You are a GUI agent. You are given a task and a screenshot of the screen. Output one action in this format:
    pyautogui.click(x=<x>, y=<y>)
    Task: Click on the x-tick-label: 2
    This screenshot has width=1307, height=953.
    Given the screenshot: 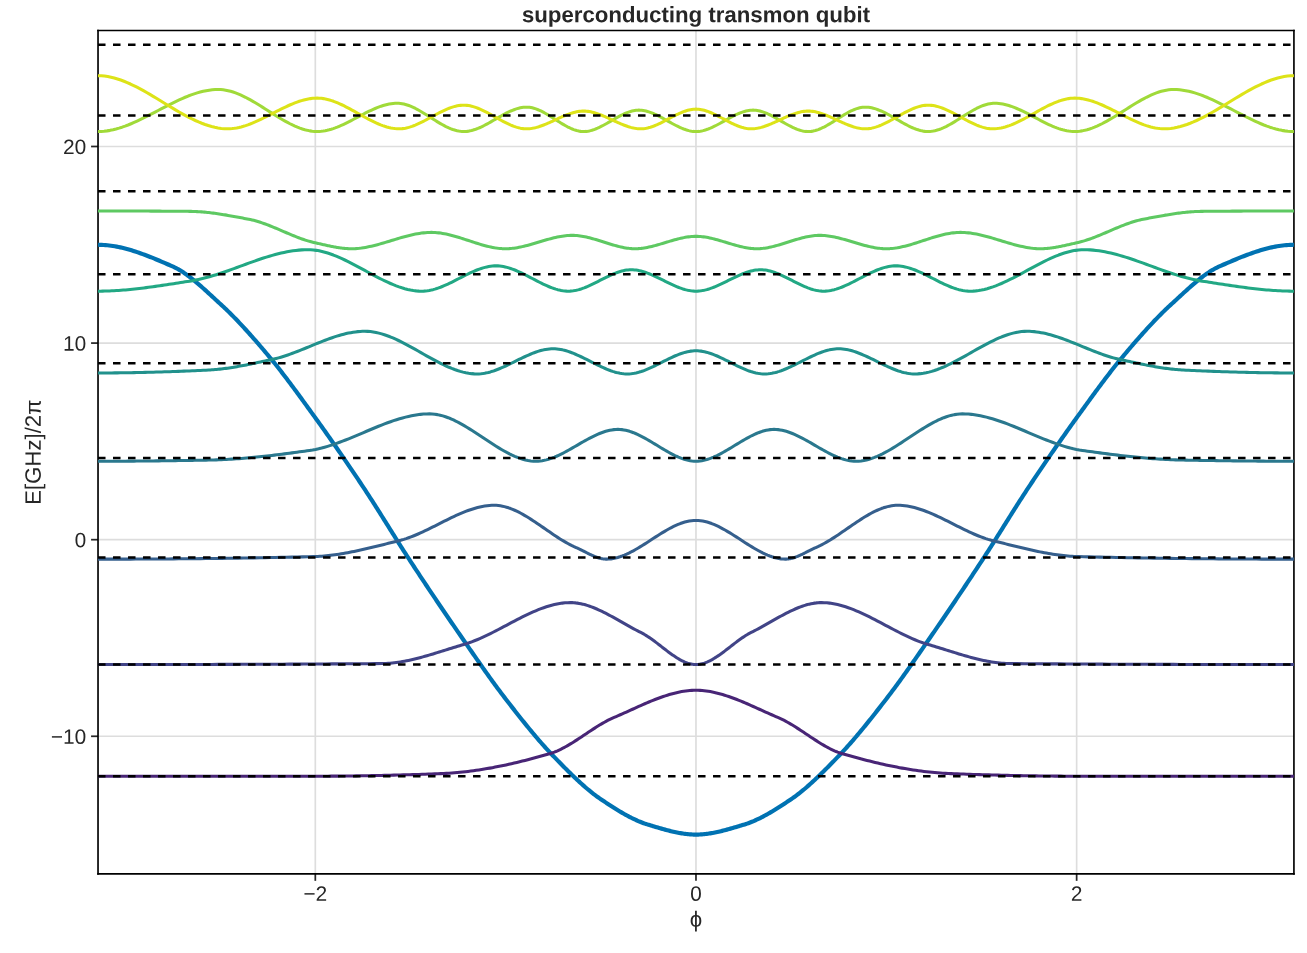 What is the action you would take?
    pyautogui.click(x=1076, y=893)
    